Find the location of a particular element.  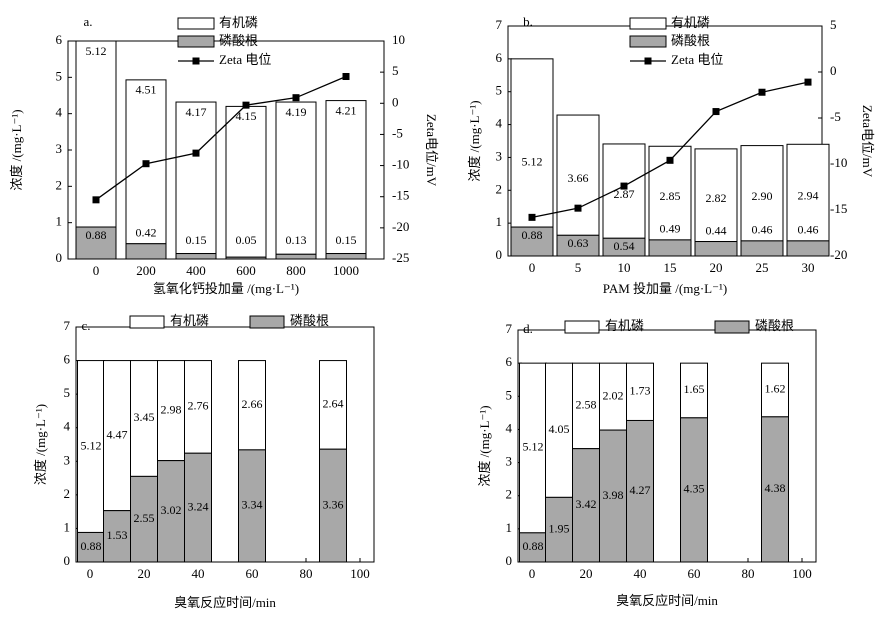

data-label-phosphate: 3.36 is located at coordinates (333, 504).